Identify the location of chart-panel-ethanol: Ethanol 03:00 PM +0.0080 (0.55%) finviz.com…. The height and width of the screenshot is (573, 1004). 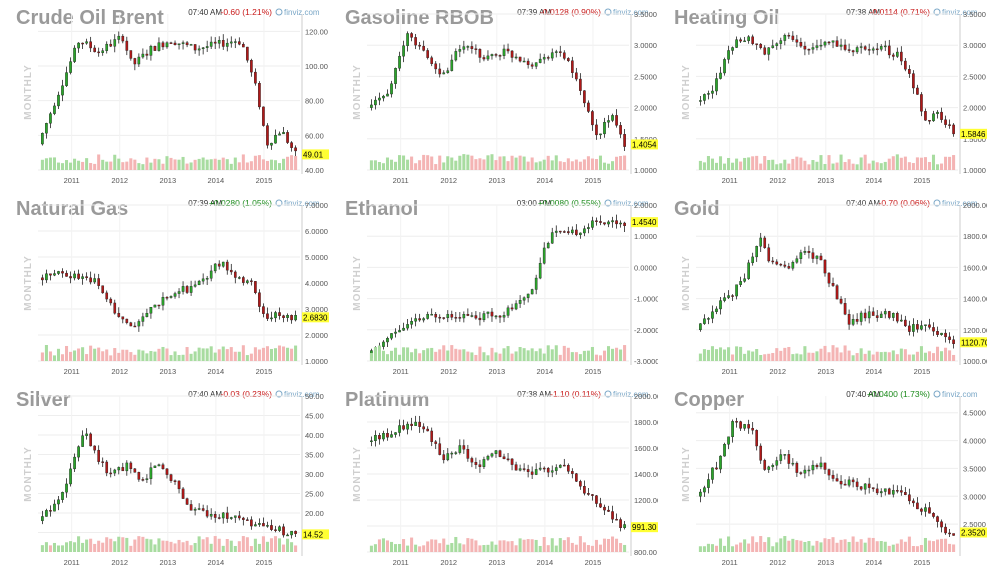
(493, 286).